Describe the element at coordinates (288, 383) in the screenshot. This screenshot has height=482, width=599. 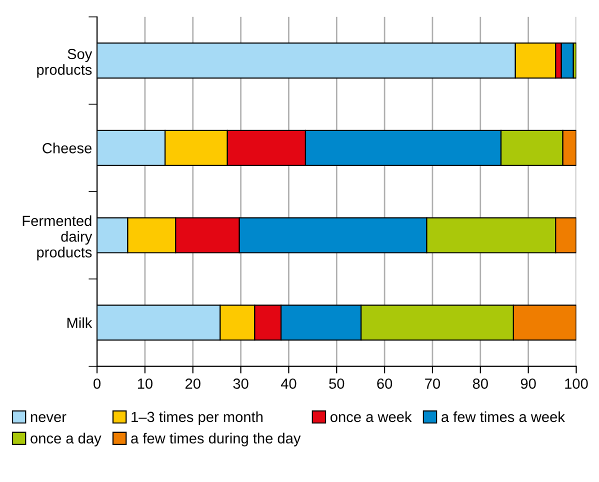
I see `x-tick-label: 40` at that location.